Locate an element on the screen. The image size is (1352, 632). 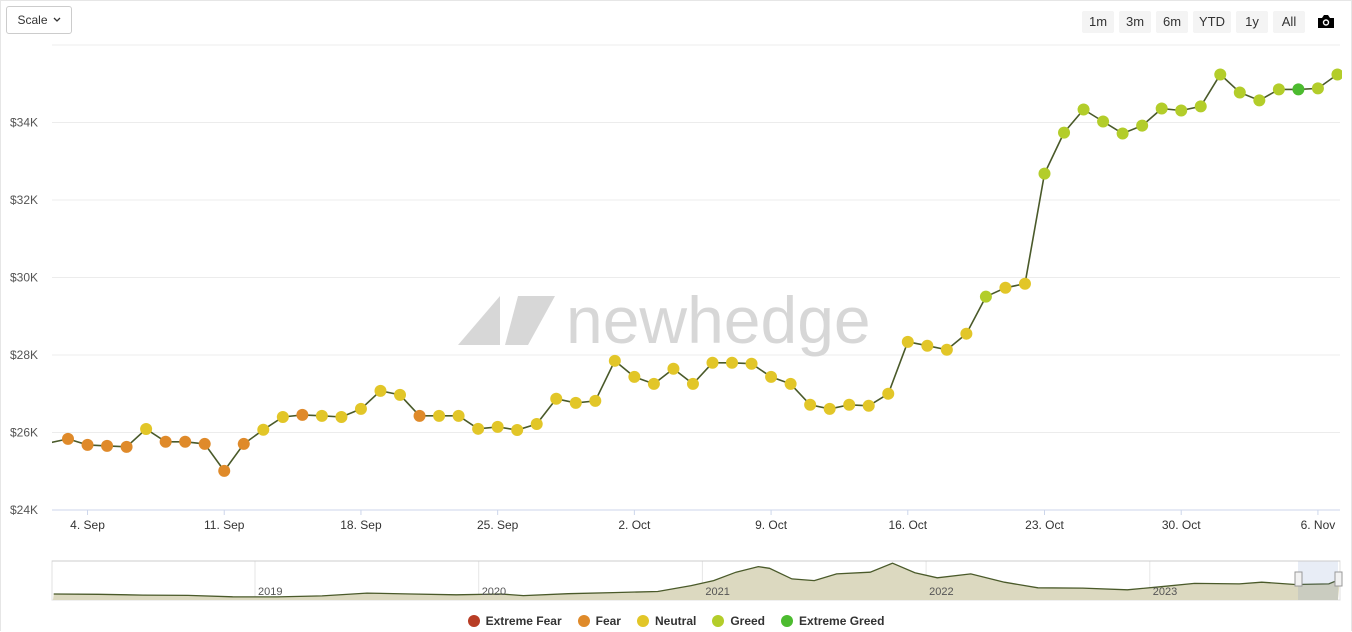
navigator-year-label: 2020 is located at coordinates (494, 592).